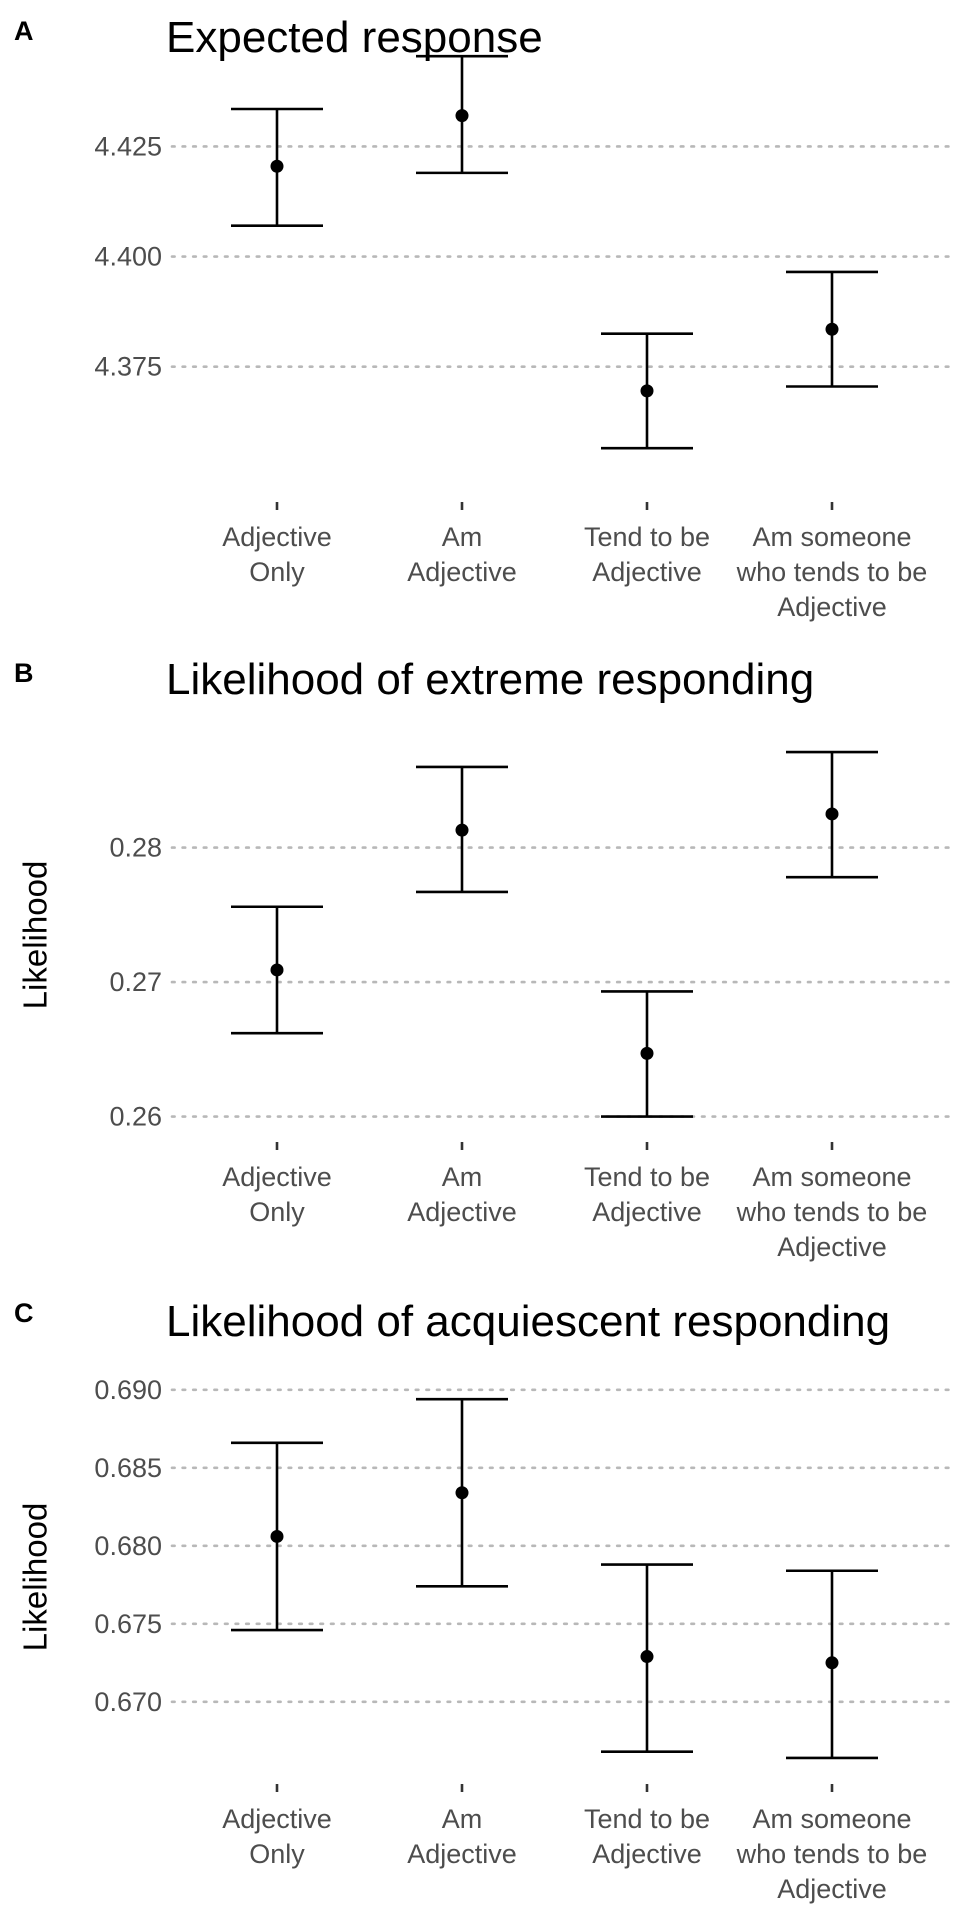 Image resolution: width=960 pixels, height=1920 pixels. What do you see at coordinates (128, 146) in the screenshot?
I see `y-tick-label: 4.425` at bounding box center [128, 146].